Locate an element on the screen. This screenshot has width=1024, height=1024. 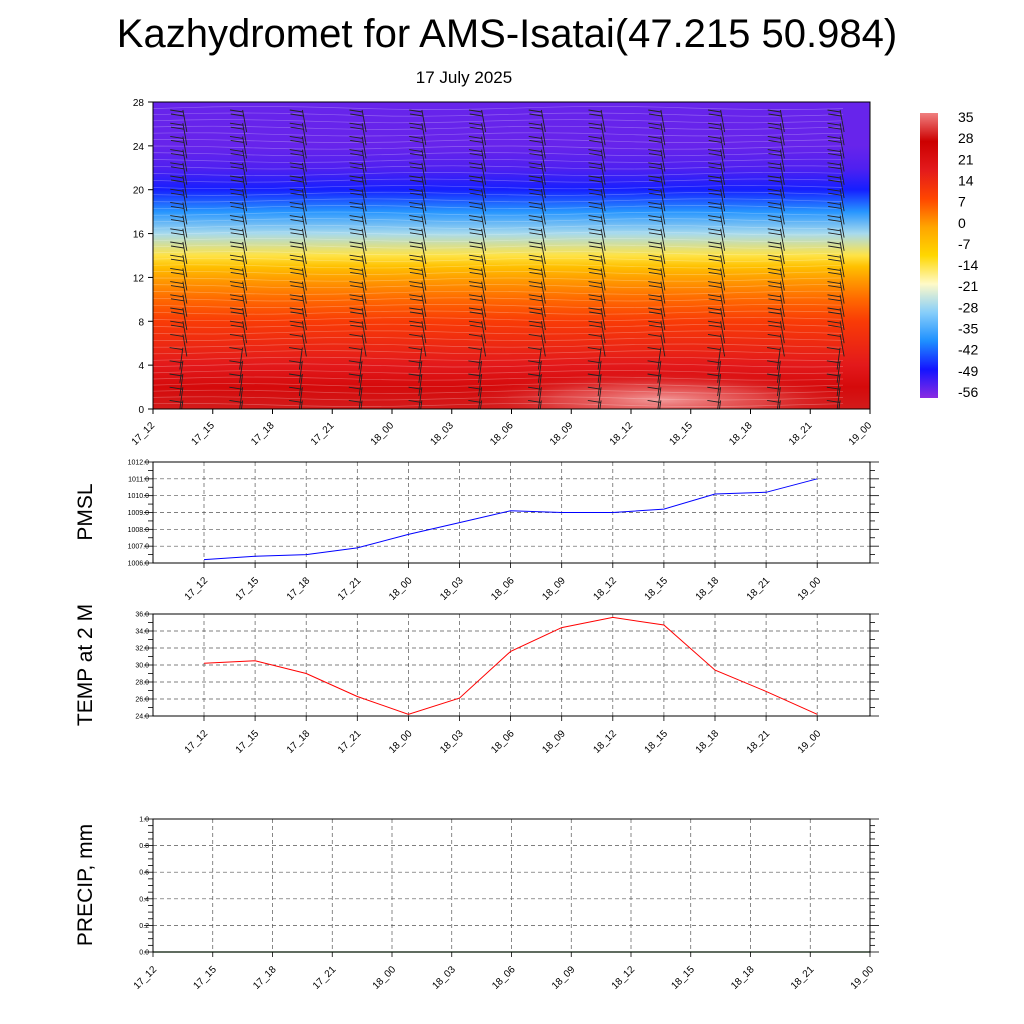
y-tick-label: 4 is located at coordinates (141, 366).